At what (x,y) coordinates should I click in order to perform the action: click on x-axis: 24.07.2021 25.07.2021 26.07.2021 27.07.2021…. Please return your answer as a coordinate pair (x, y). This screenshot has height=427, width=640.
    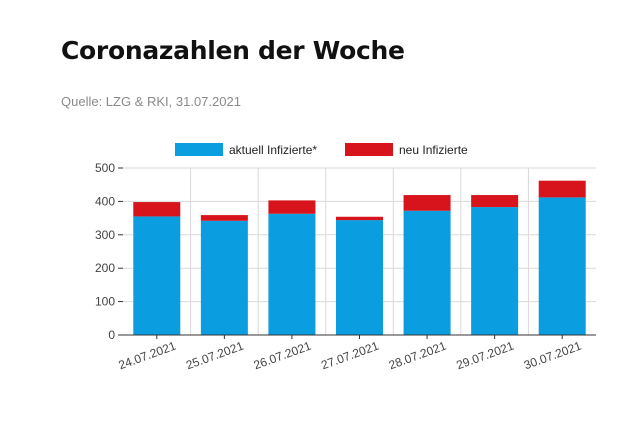
    Looking at the image, I should click on (356, 353).